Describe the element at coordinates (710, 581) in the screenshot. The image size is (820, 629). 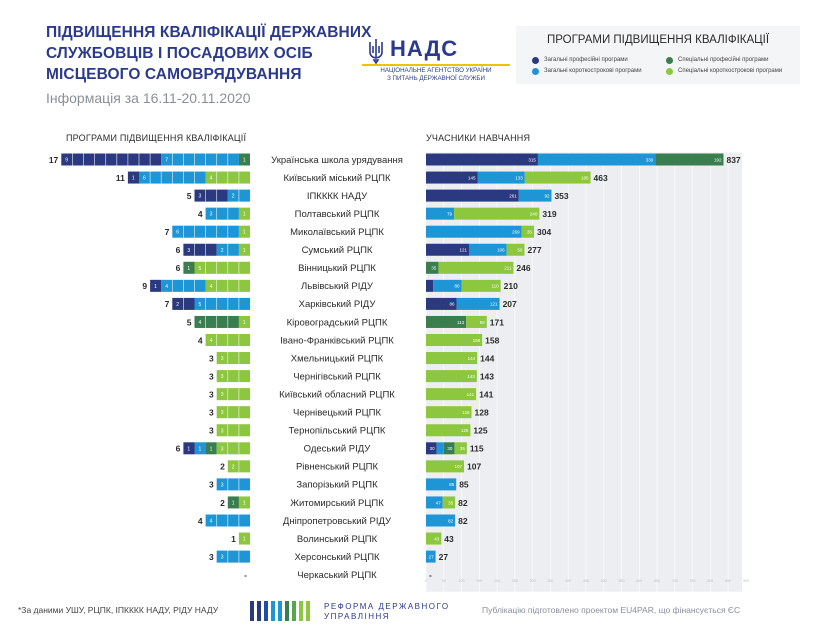
I see `x-tick-label: 800` at that location.